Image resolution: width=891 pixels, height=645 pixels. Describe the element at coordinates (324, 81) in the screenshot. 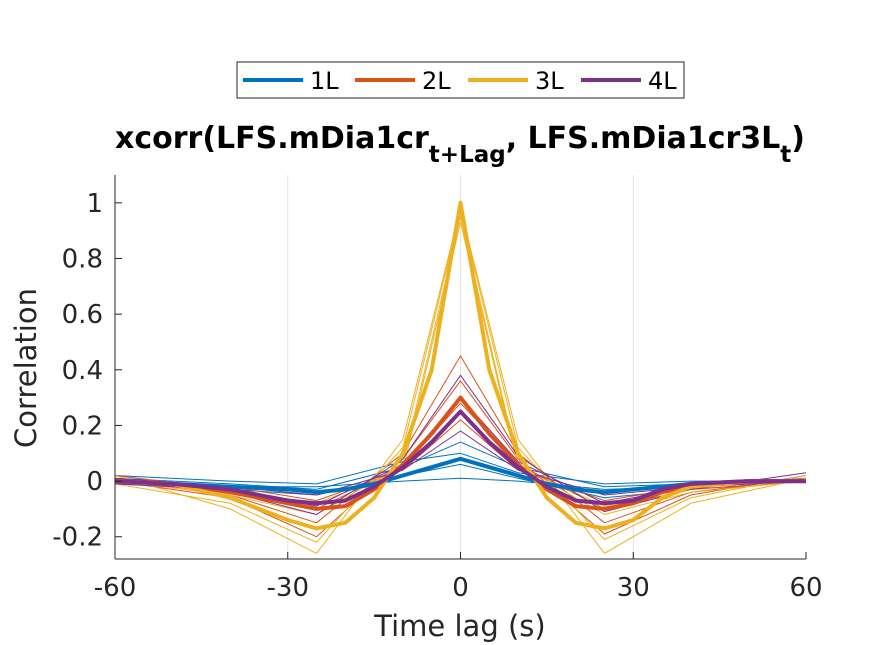

I see `legend-label-1L: 1L` at that location.